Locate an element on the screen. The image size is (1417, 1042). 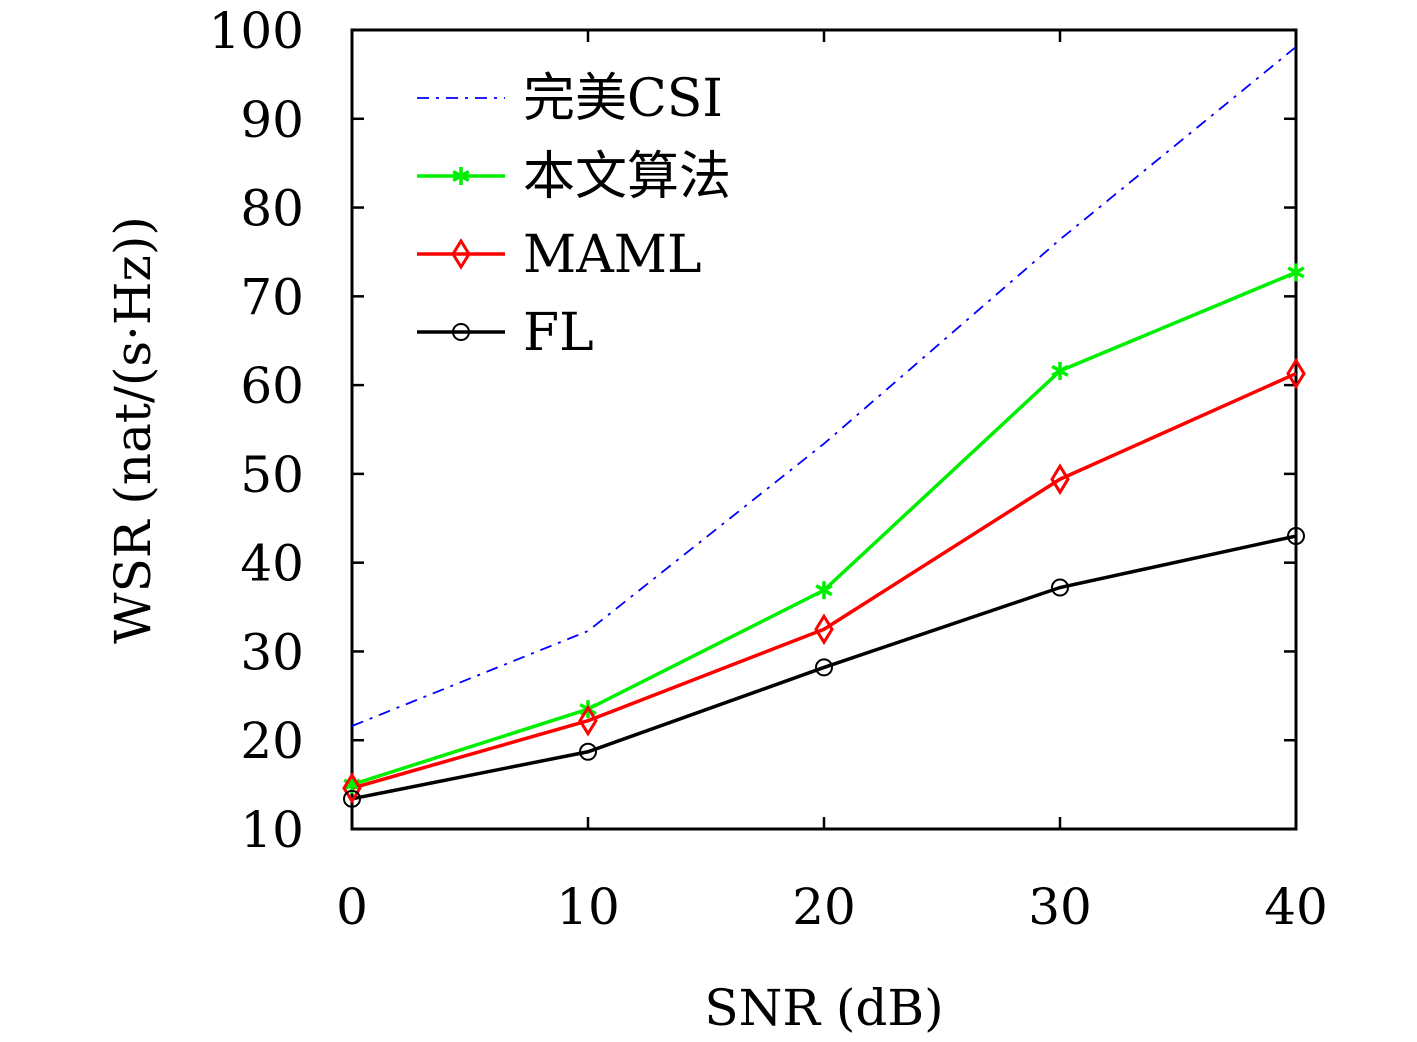
legend-label-0: 完美CSI is located at coordinates (623, 99).